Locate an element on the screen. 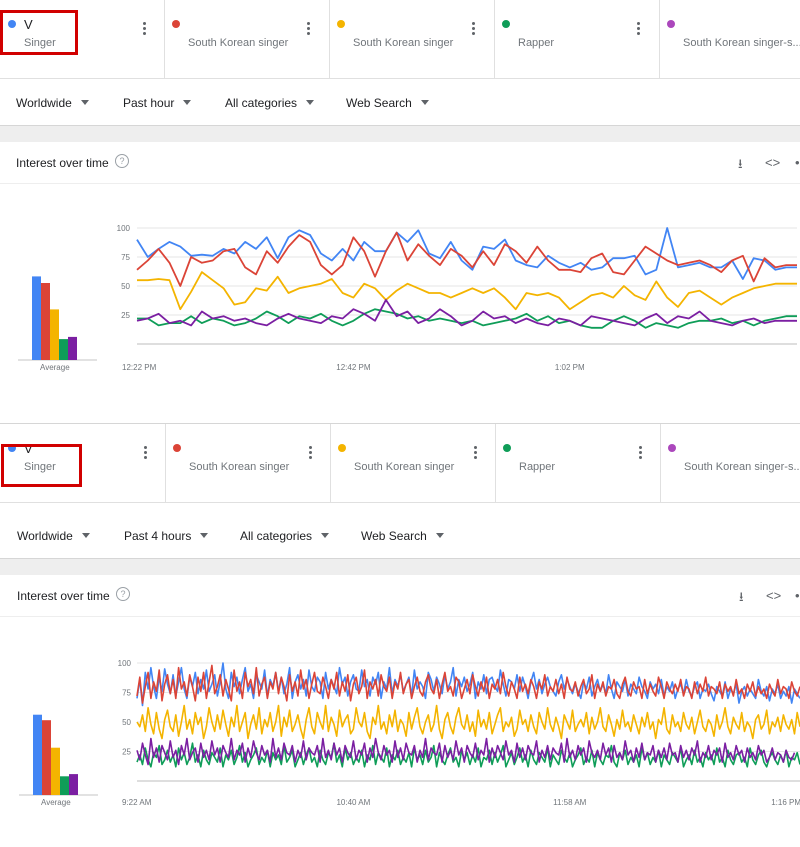 The width and height of the screenshot is (800, 847). x-tick-label: 1:02 PM is located at coordinates (570, 367).